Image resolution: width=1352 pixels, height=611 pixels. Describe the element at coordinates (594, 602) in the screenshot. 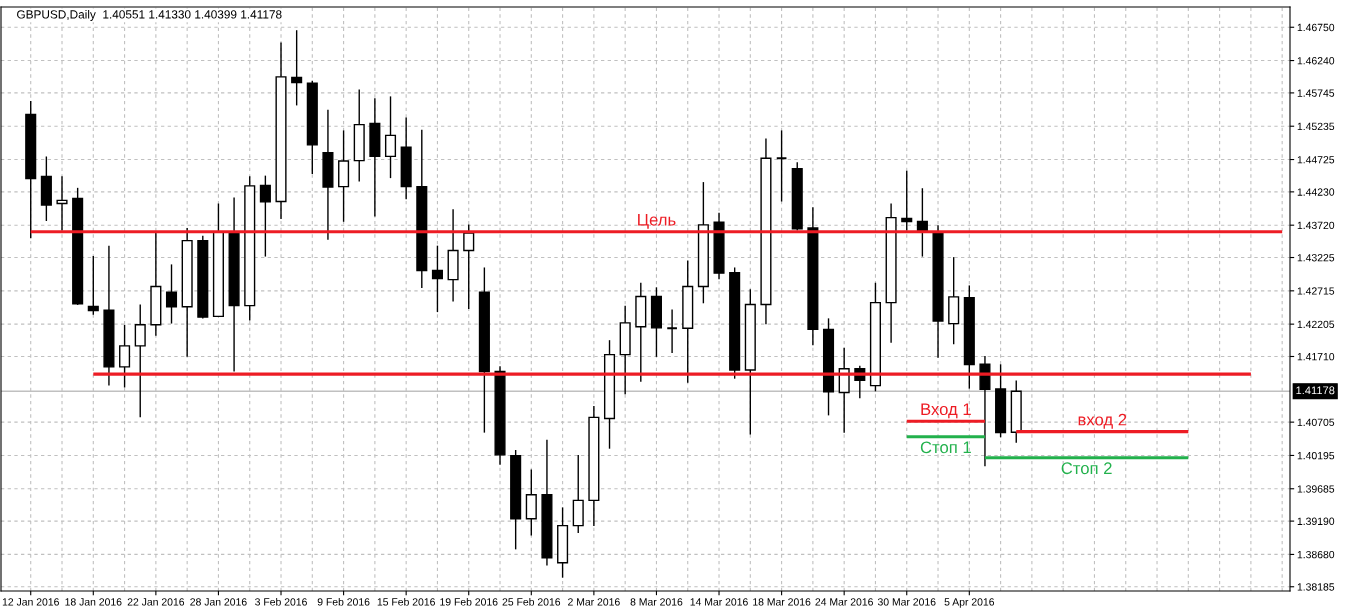

I see `x-tick-label: 2 Mar 2016` at that location.